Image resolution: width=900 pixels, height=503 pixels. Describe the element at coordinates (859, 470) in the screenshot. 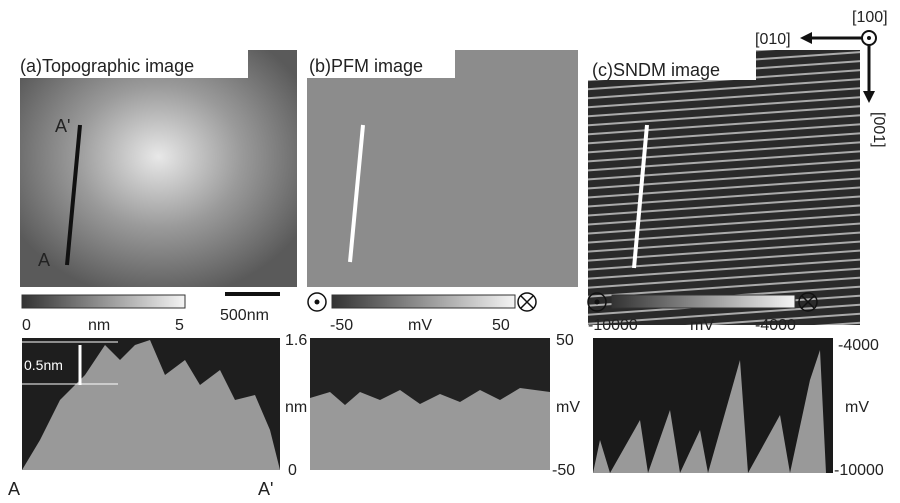

I see `profile-bottom: -10000` at that location.